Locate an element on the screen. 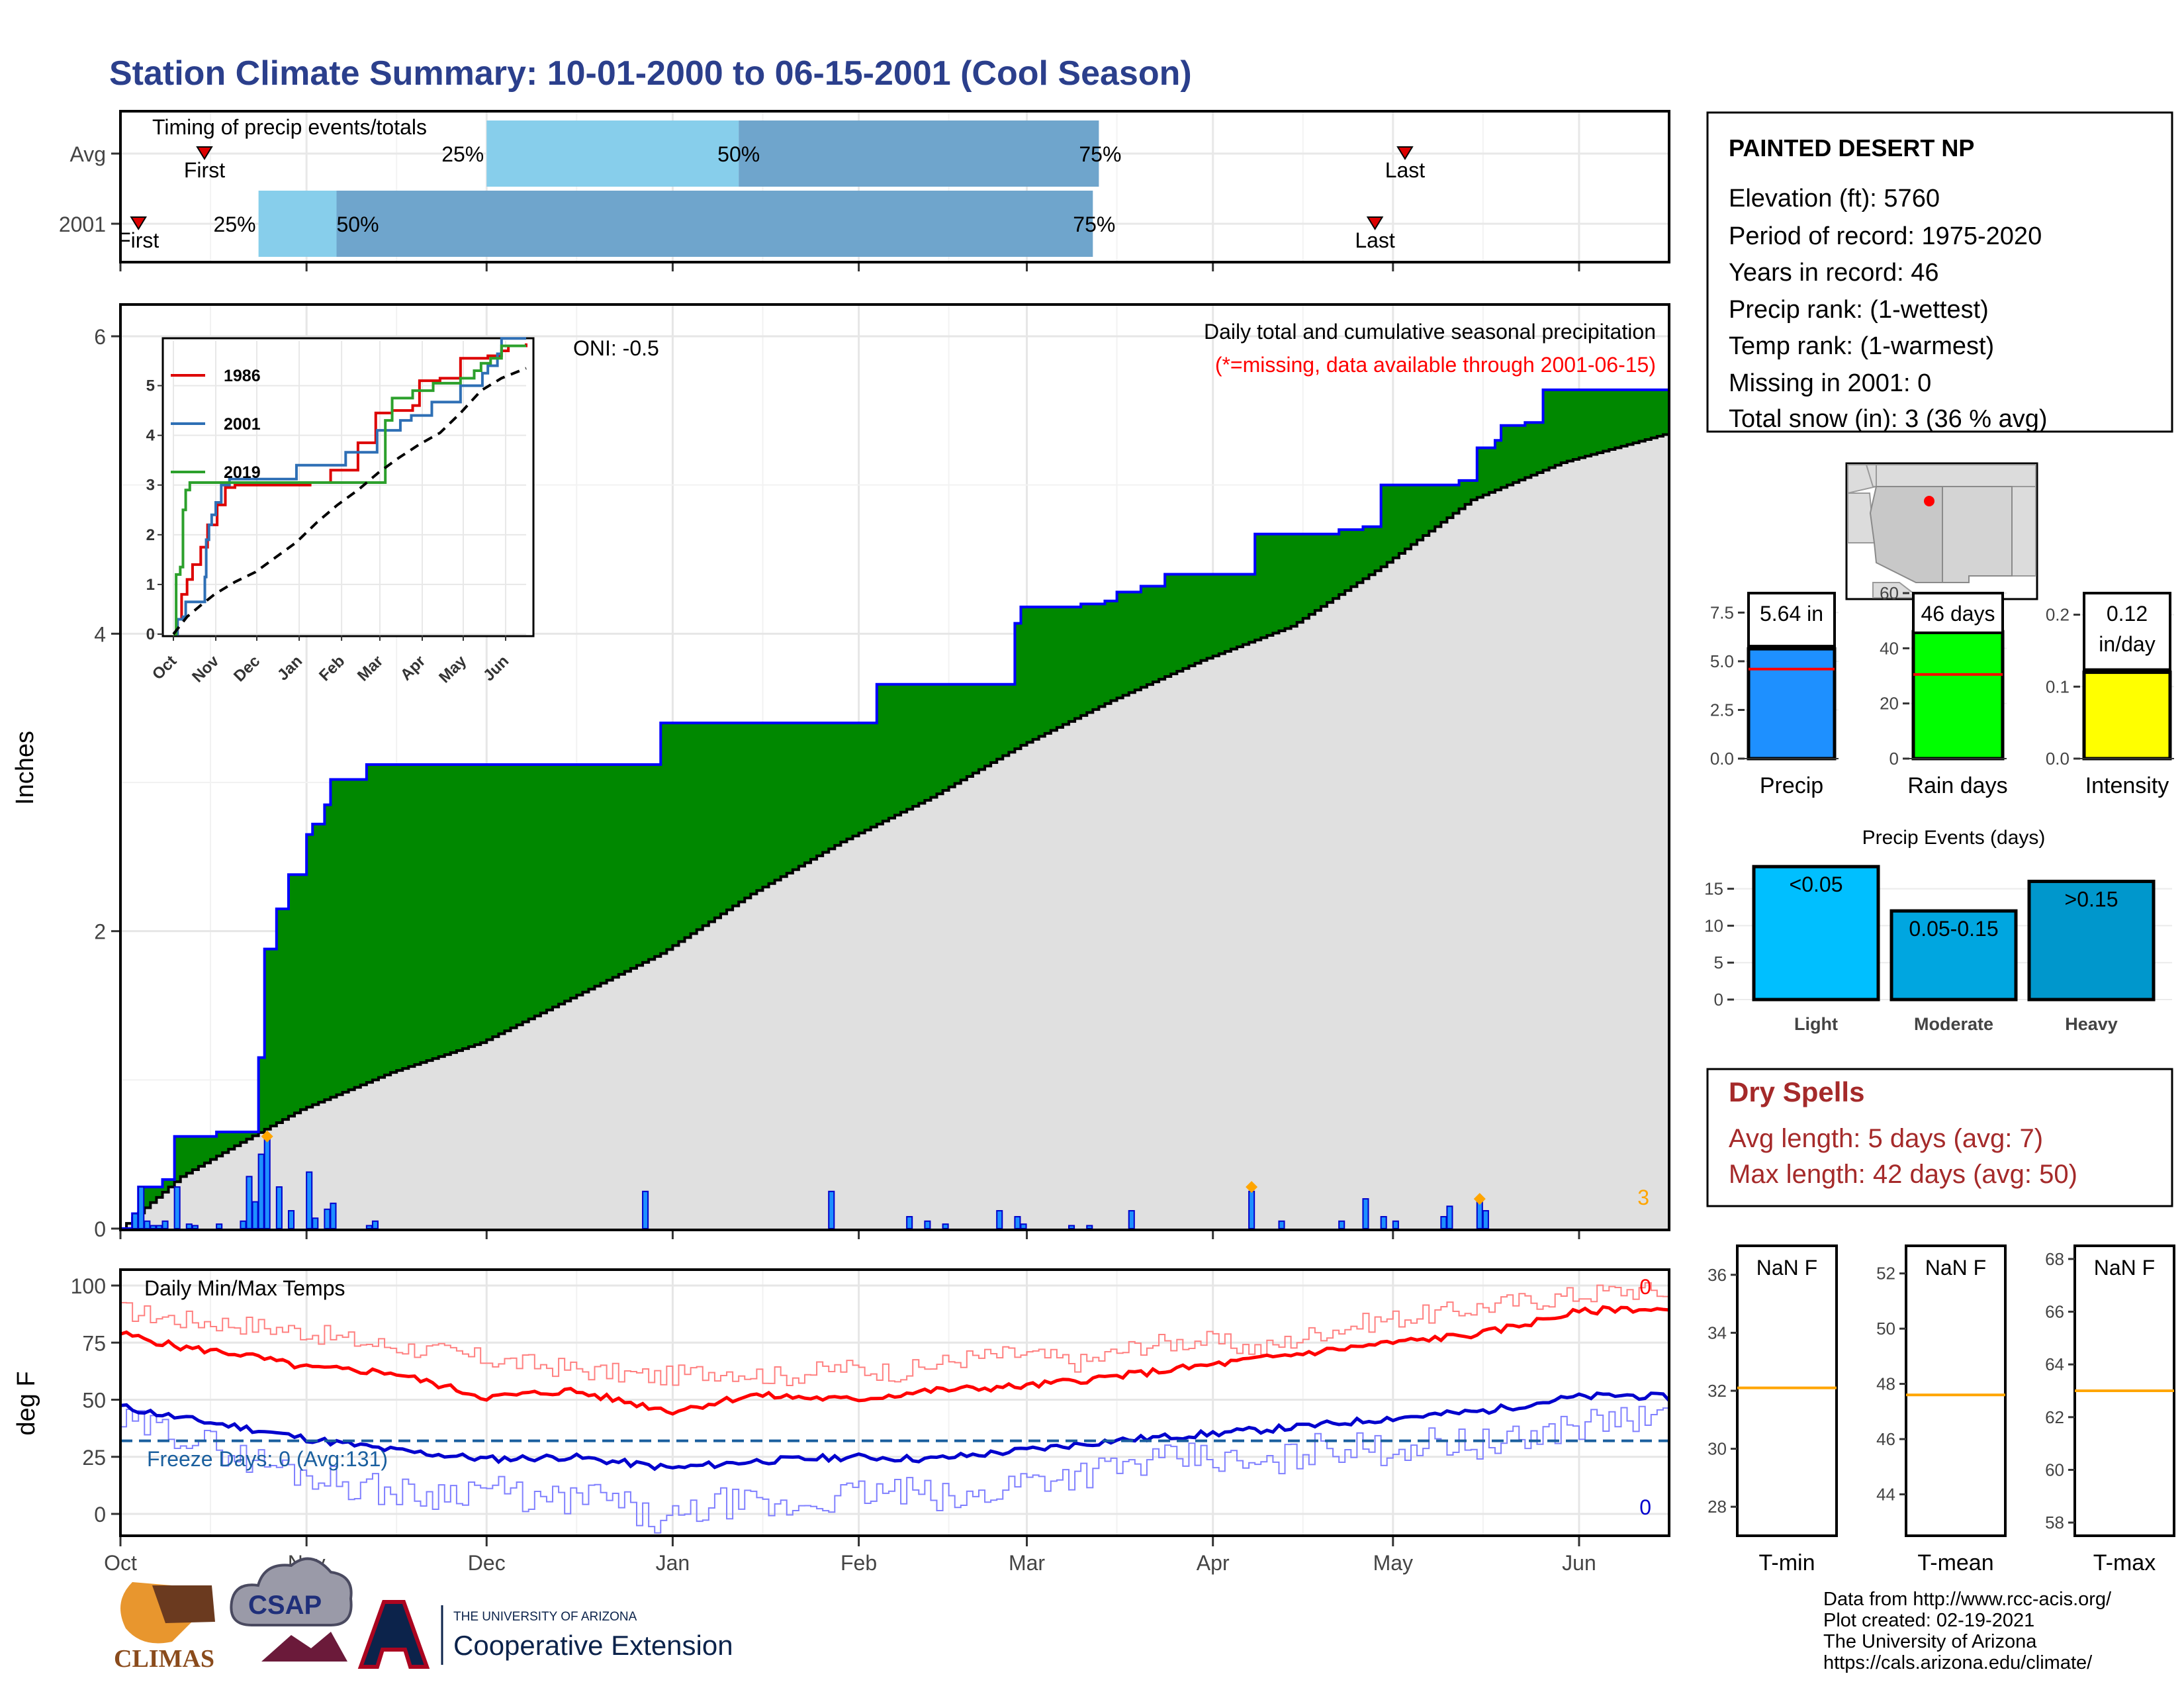 This screenshot has width=2184, height=1688. summary-bar-label: Rain days is located at coordinates (1957, 785).